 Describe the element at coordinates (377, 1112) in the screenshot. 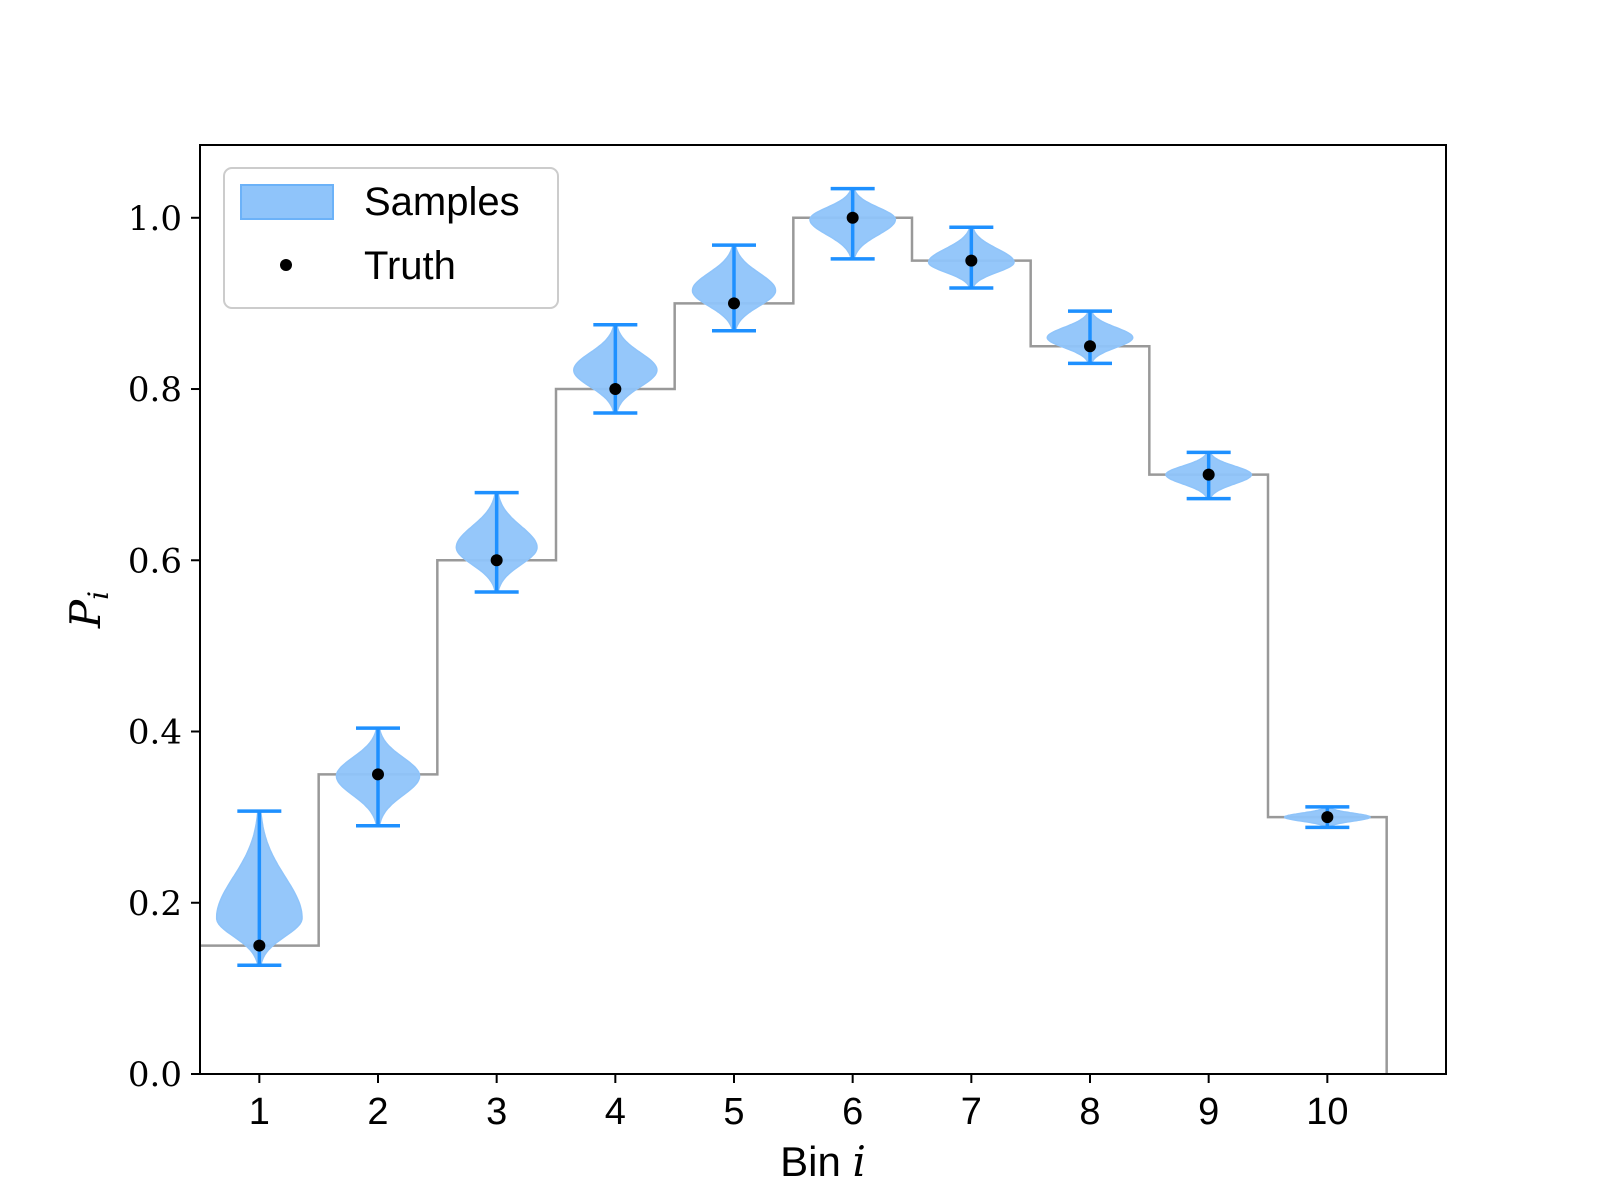

I see `x-tick-label: 2` at that location.